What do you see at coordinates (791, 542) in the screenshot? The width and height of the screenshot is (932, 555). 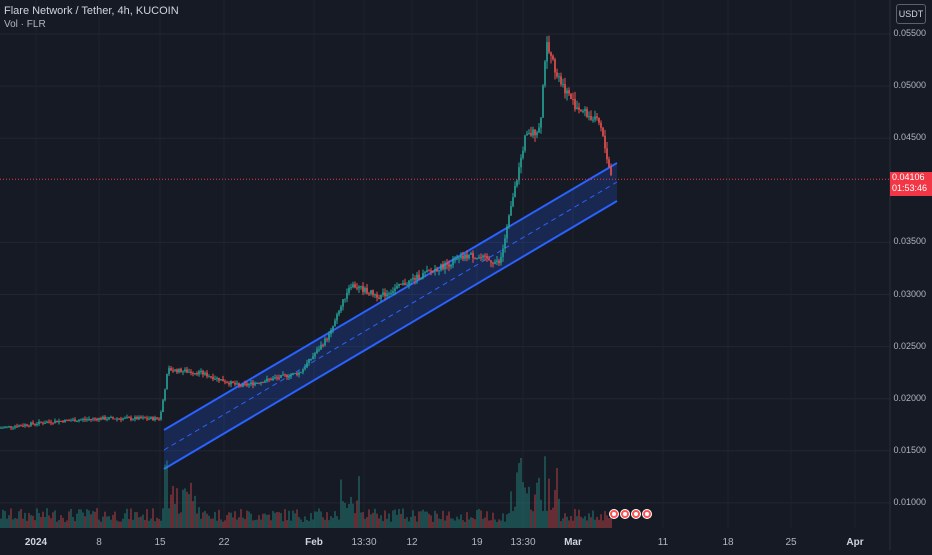 I see `time-tick-label: 25` at bounding box center [791, 542].